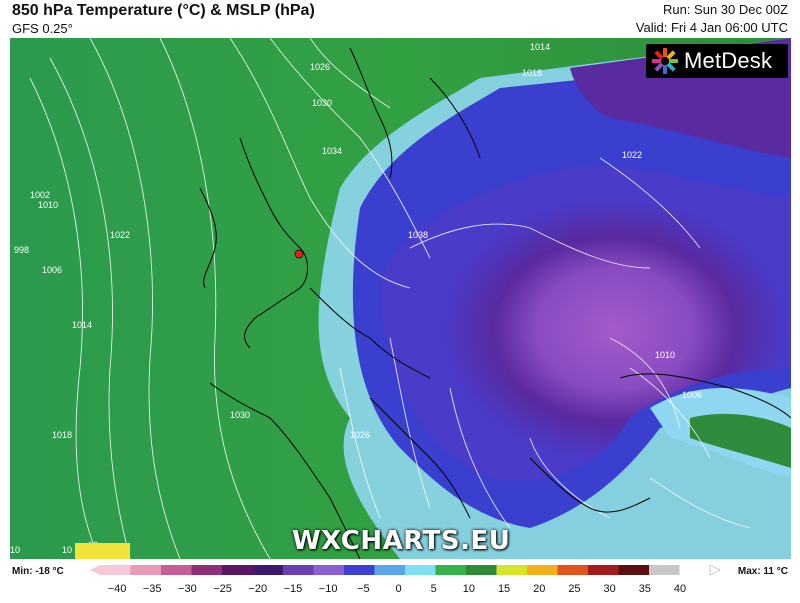  Describe the element at coordinates (574, 589) in the screenshot. I see `colorbar-tick-label: 25` at that location.